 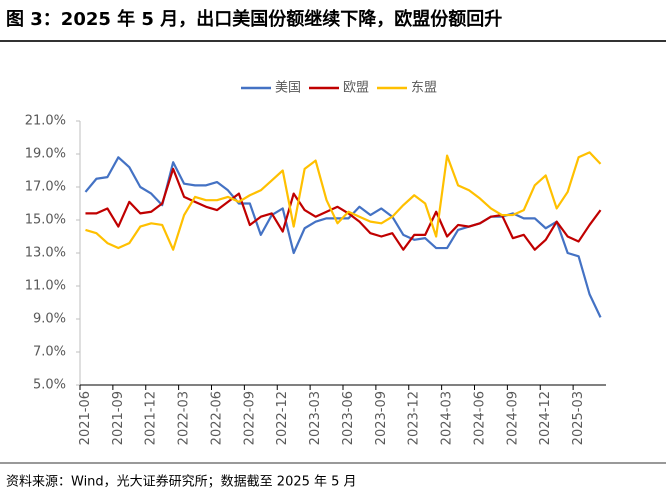 What do you see at coordinates (151, 418) in the screenshot?
I see `x-tick-label: 2021-12` at bounding box center [151, 418].